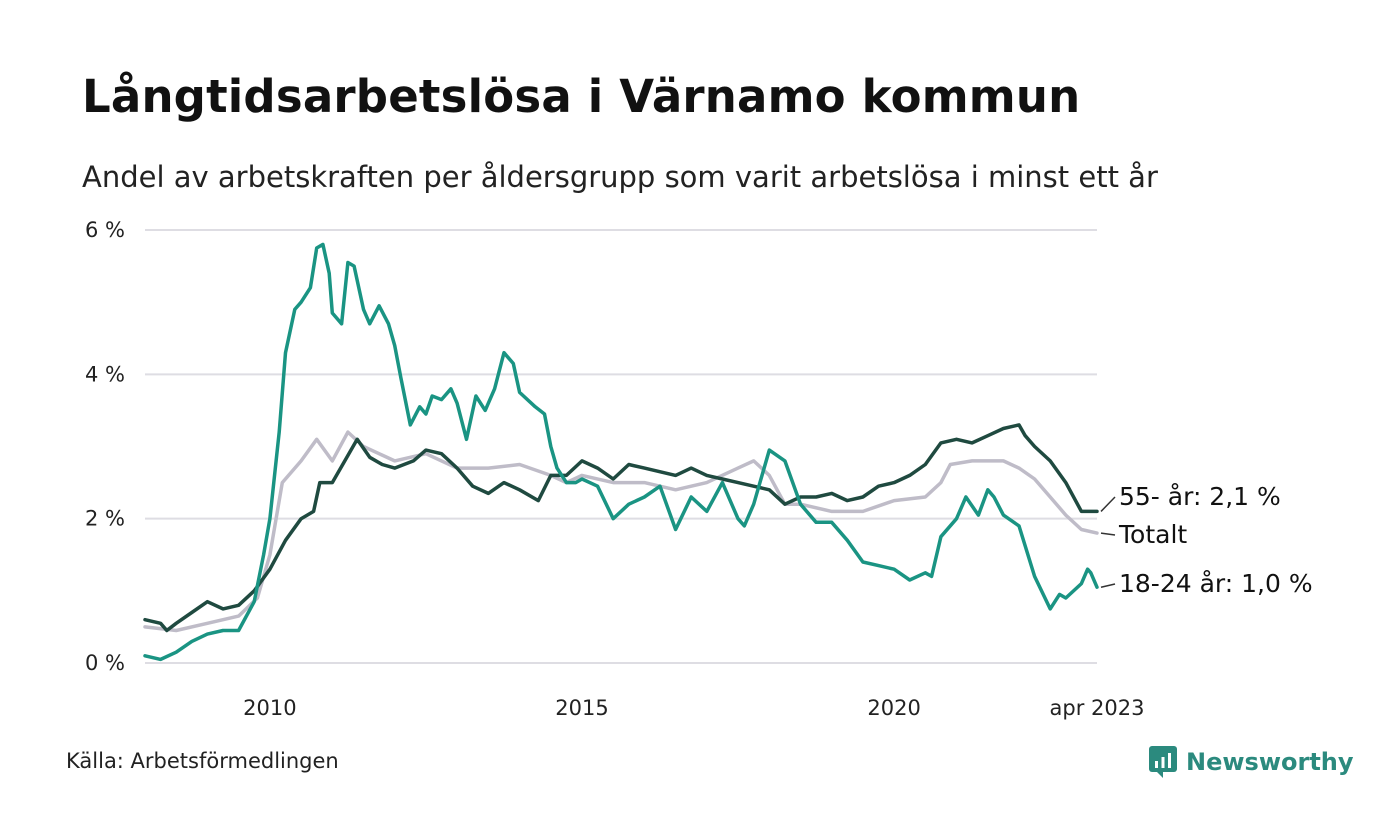  I want to click on brand-name: Newsworthy, so click(1270, 762).